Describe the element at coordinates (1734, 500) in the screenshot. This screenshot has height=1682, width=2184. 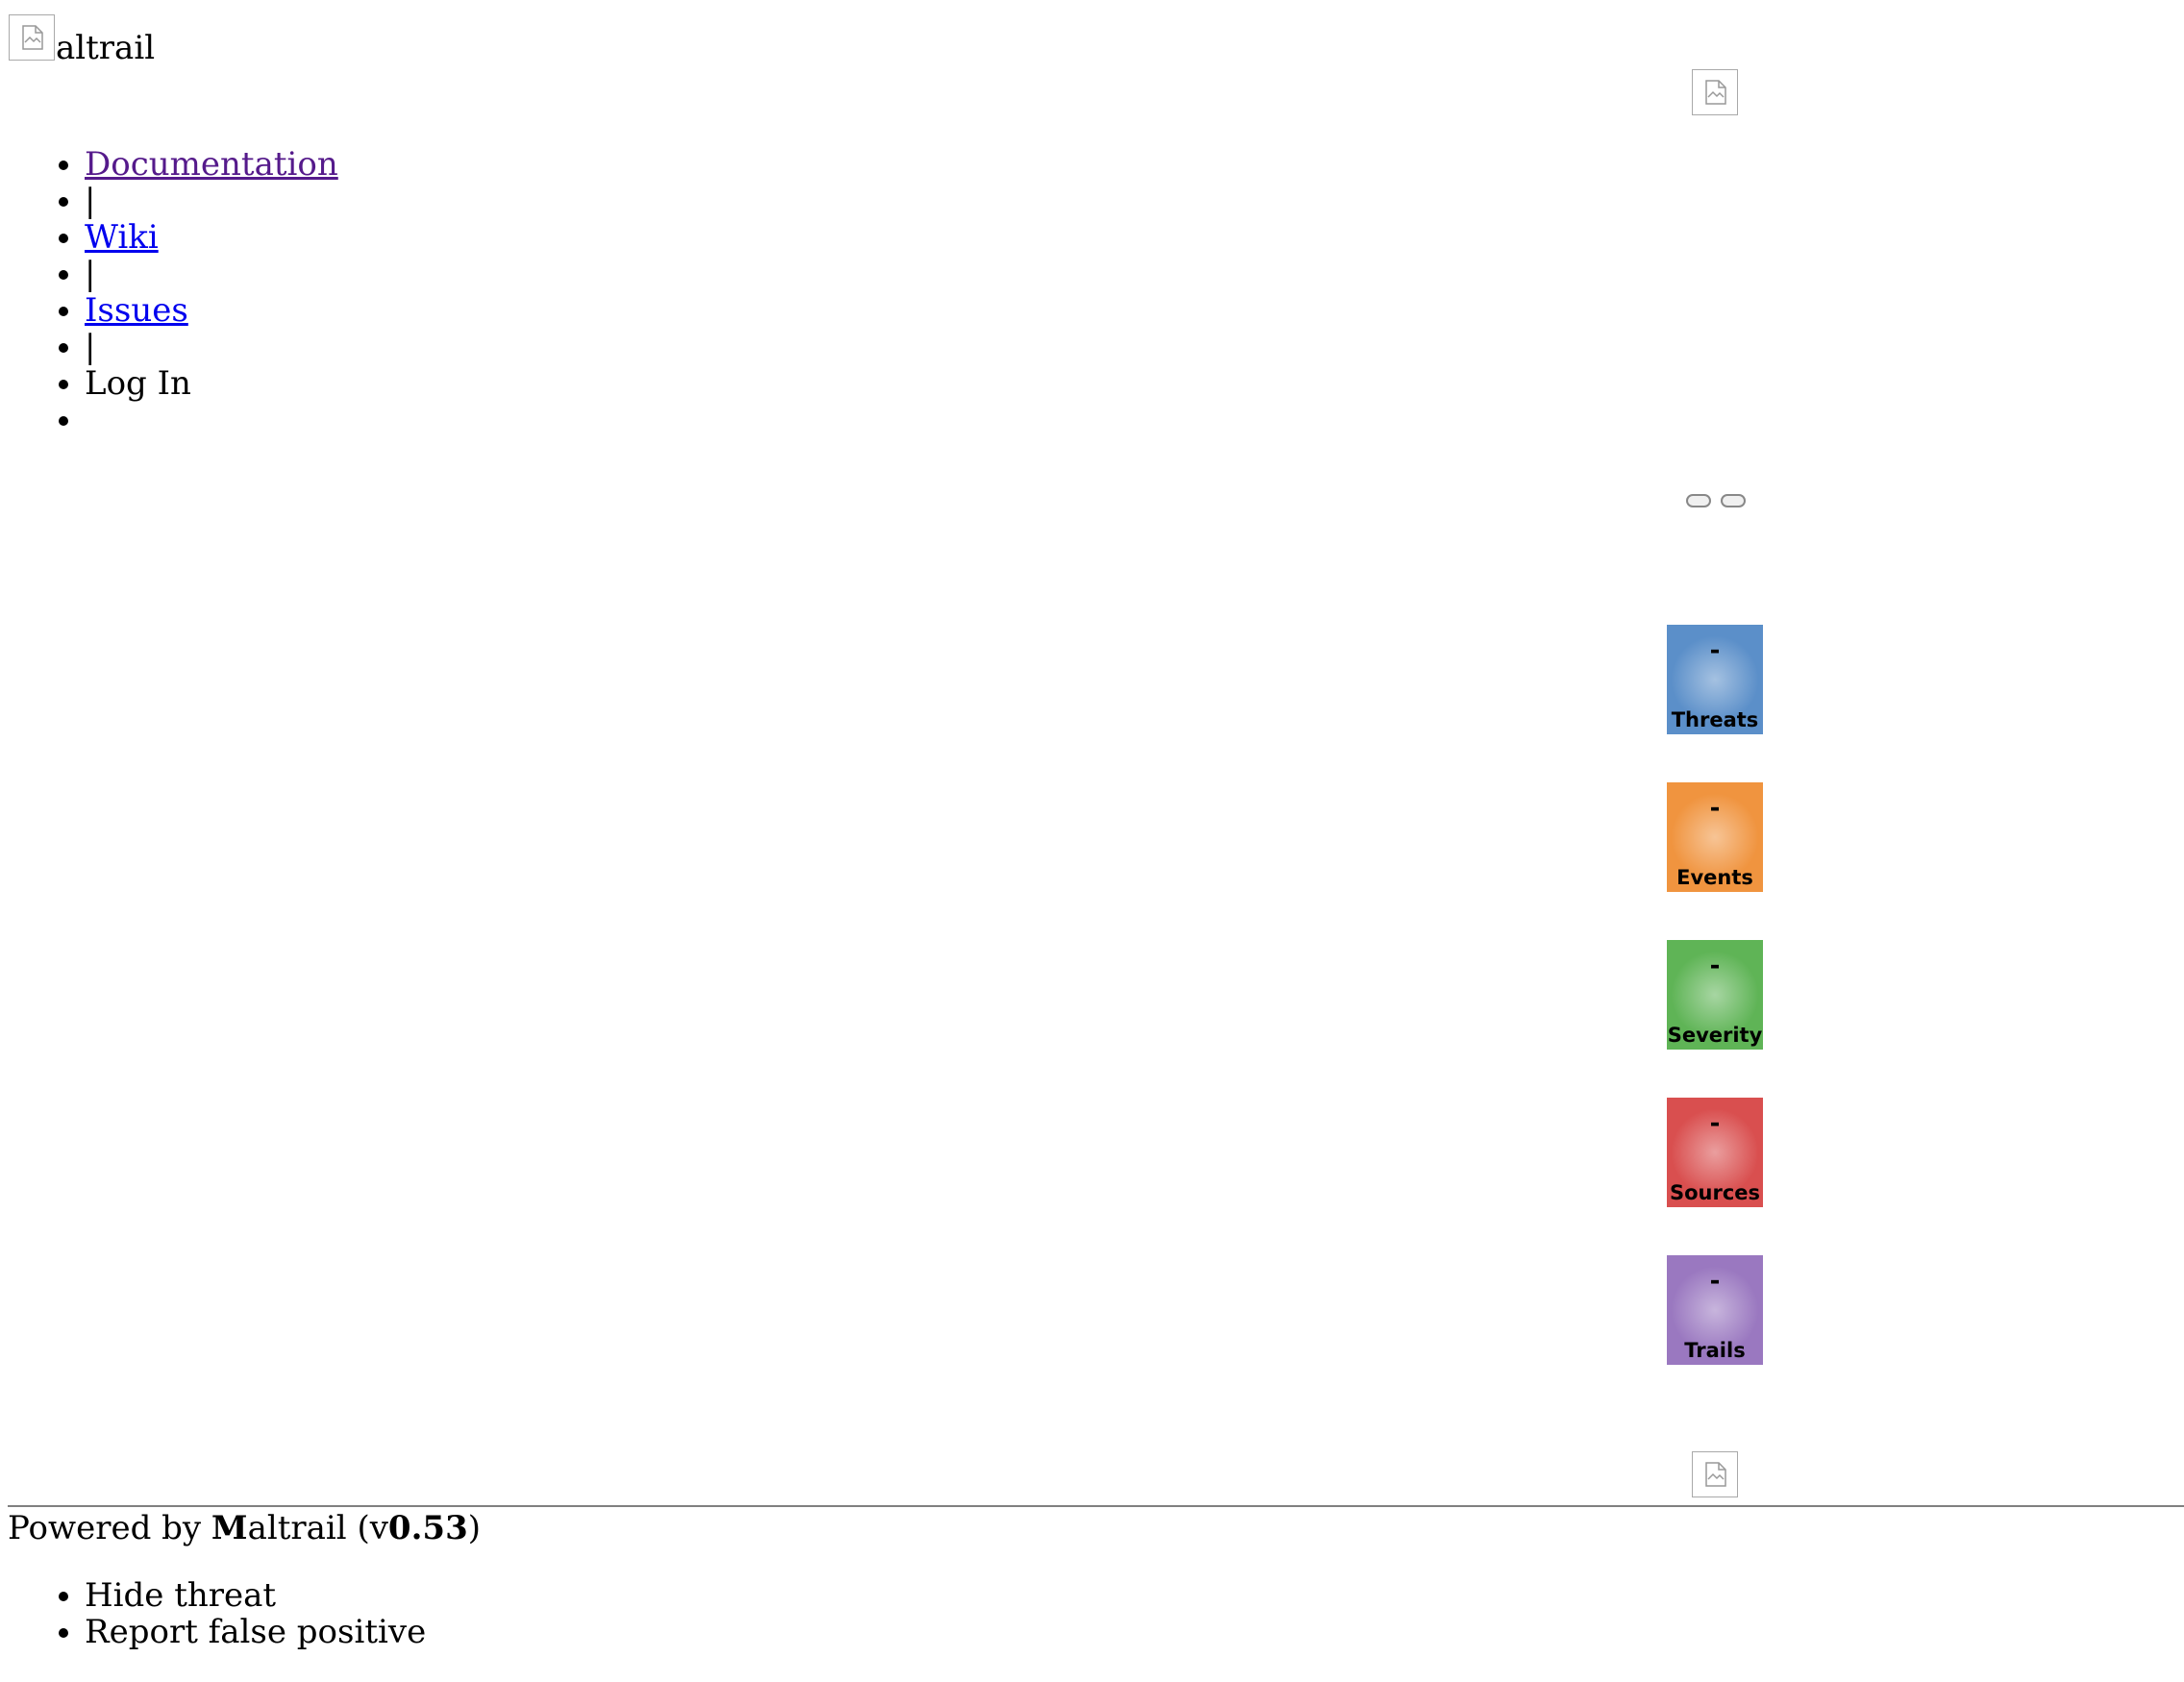
I see `period-toggle-right` at that location.